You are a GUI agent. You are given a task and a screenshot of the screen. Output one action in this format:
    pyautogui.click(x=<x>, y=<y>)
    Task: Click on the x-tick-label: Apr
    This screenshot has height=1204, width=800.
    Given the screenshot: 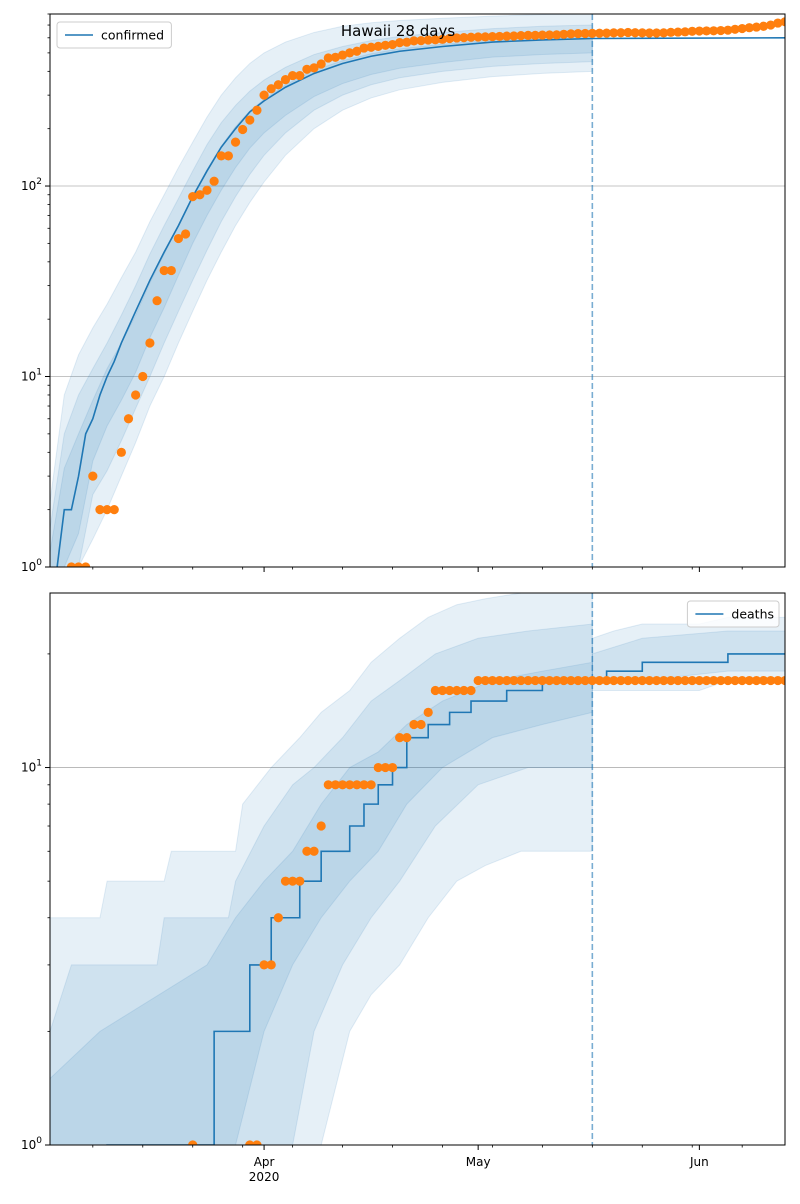 What is the action you would take?
    pyautogui.click(x=264, y=1162)
    